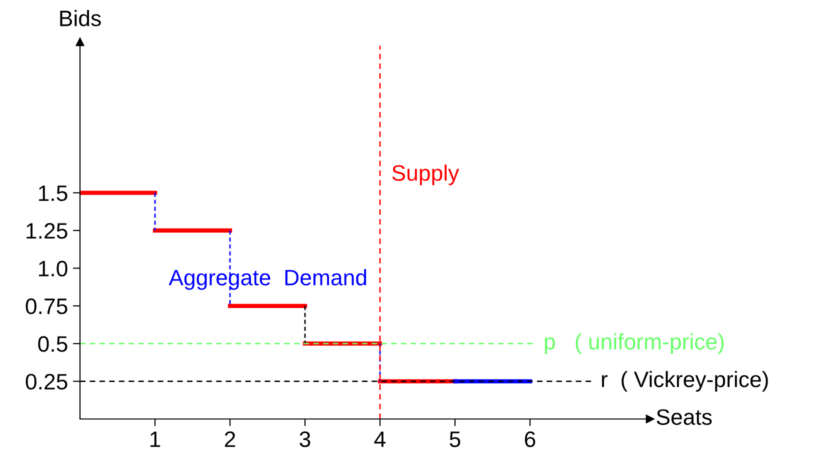  I want to click on y-tick-label: 1.25, so click(47, 231).